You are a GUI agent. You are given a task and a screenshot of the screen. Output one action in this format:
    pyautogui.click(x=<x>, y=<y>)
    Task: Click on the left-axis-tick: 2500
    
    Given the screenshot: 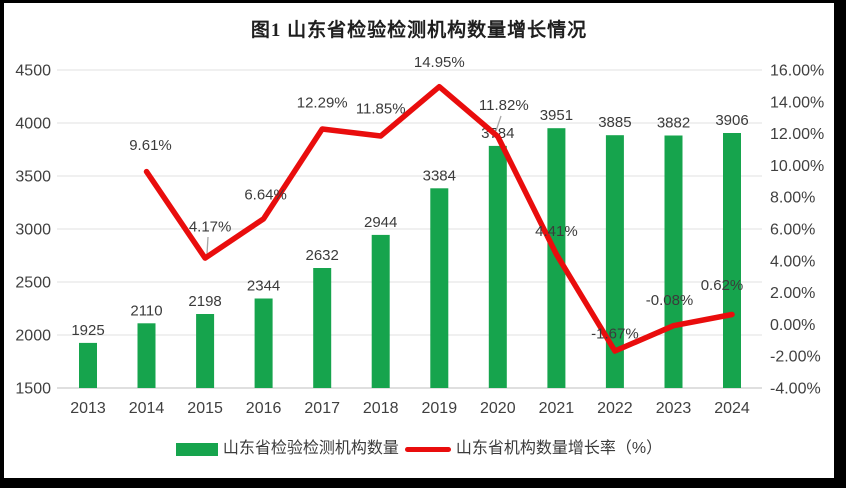 What is the action you would take?
    pyautogui.click(x=33, y=283)
    